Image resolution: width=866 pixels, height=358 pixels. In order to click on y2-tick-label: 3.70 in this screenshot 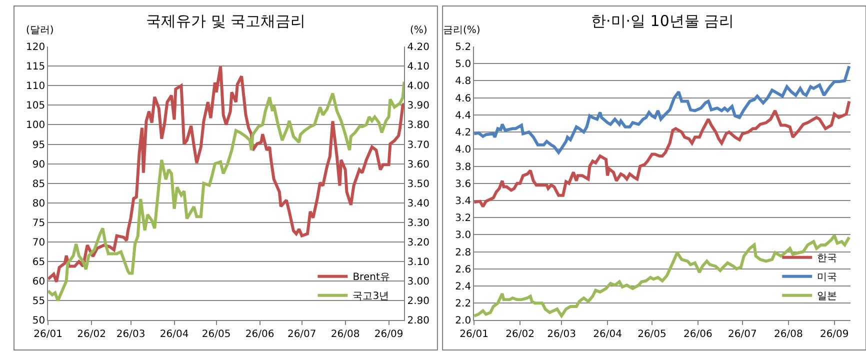, I will do `click(418, 145)`.